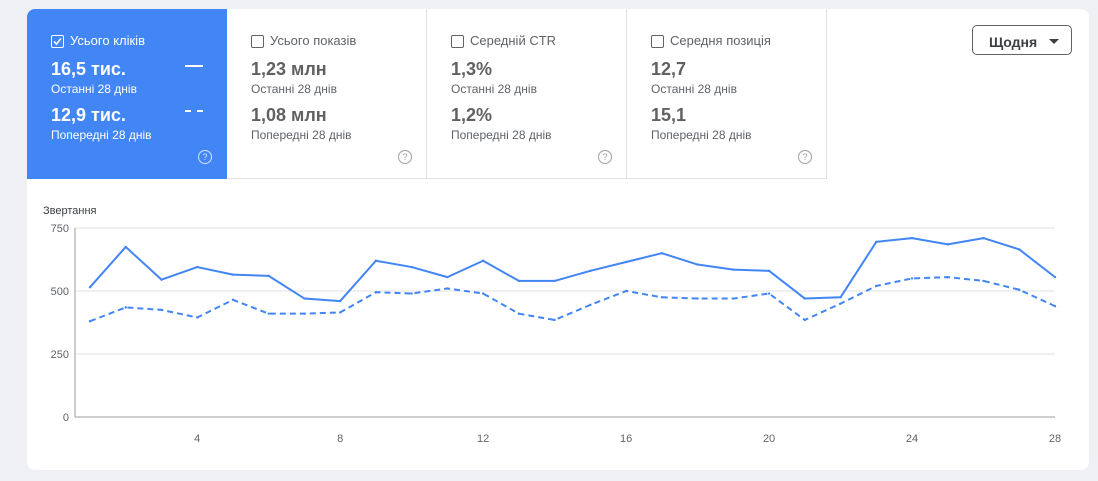 Image resolution: width=1098 pixels, height=481 pixels. Describe the element at coordinates (912, 439) in the screenshot. I see `x-tick-label: 24` at that location.